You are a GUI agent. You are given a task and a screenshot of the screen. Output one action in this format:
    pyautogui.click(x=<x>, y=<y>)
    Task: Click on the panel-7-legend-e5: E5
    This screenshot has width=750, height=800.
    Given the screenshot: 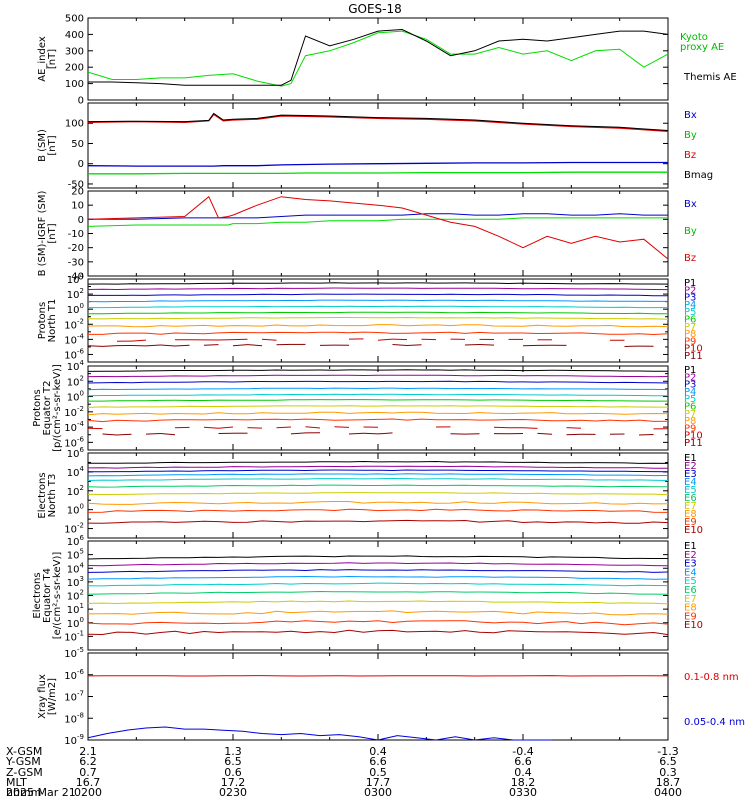 What is the action you would take?
    pyautogui.click(x=690, y=581)
    